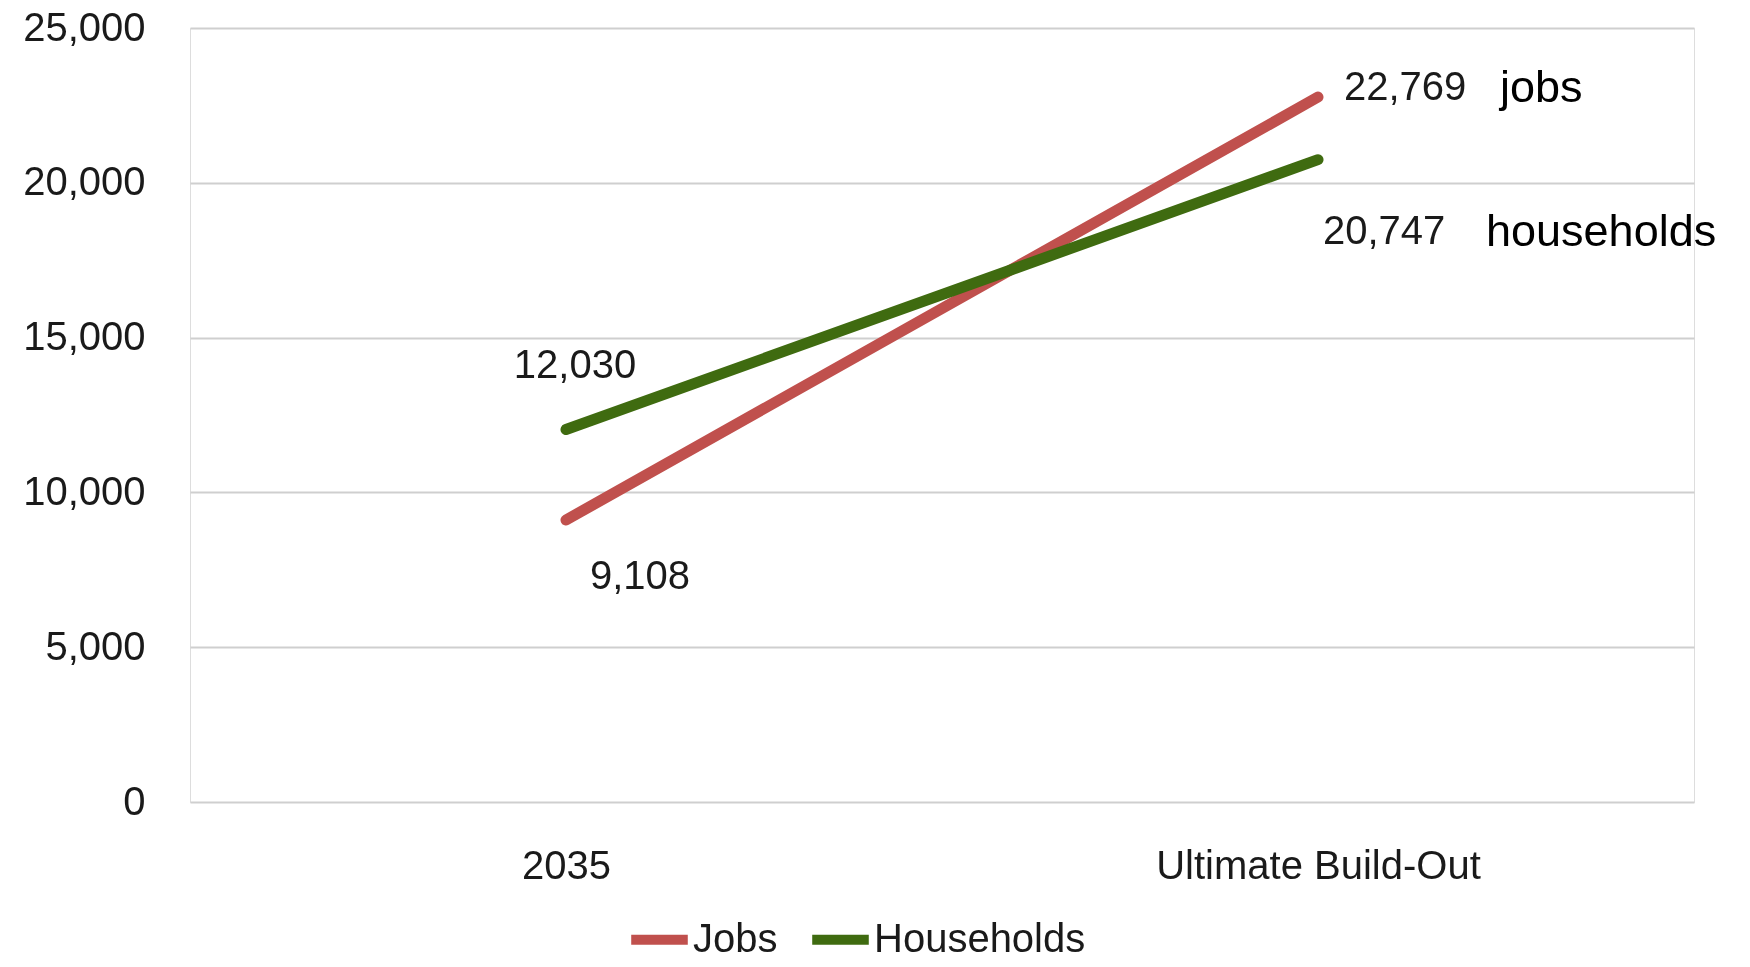 The width and height of the screenshot is (1750, 967). Describe the element at coordinates (1601, 230) in the screenshot. I see `annotation: households` at that location.